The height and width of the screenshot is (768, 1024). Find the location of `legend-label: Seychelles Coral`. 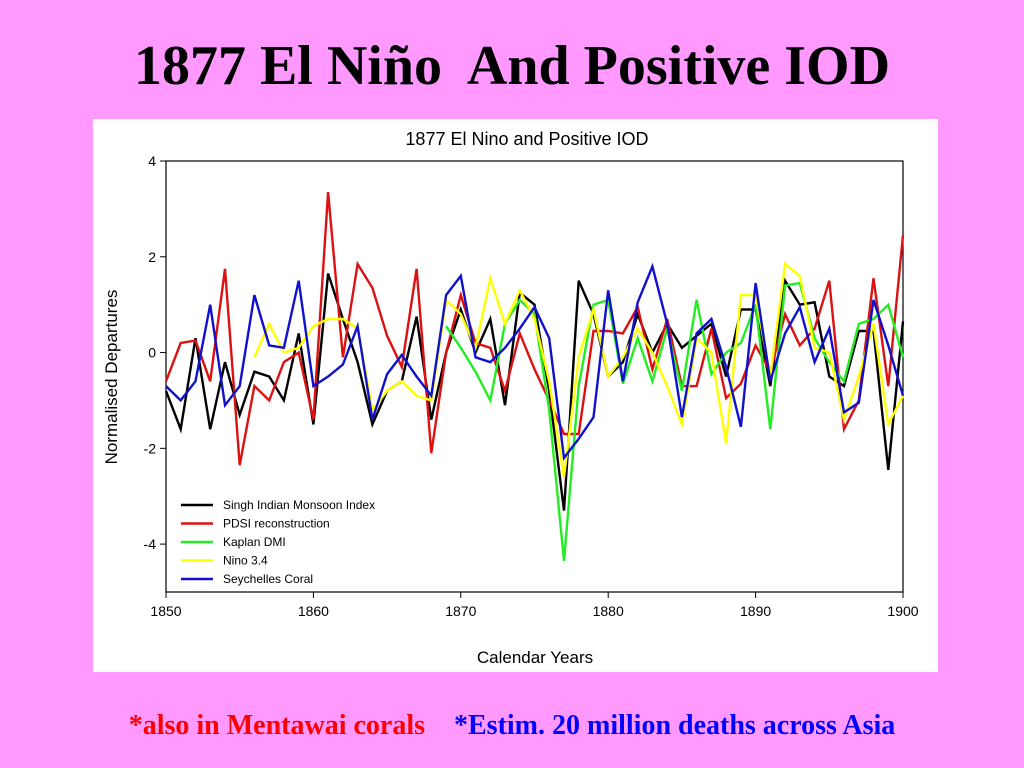

legend-label: Seychelles Coral is located at coordinates (268, 579).